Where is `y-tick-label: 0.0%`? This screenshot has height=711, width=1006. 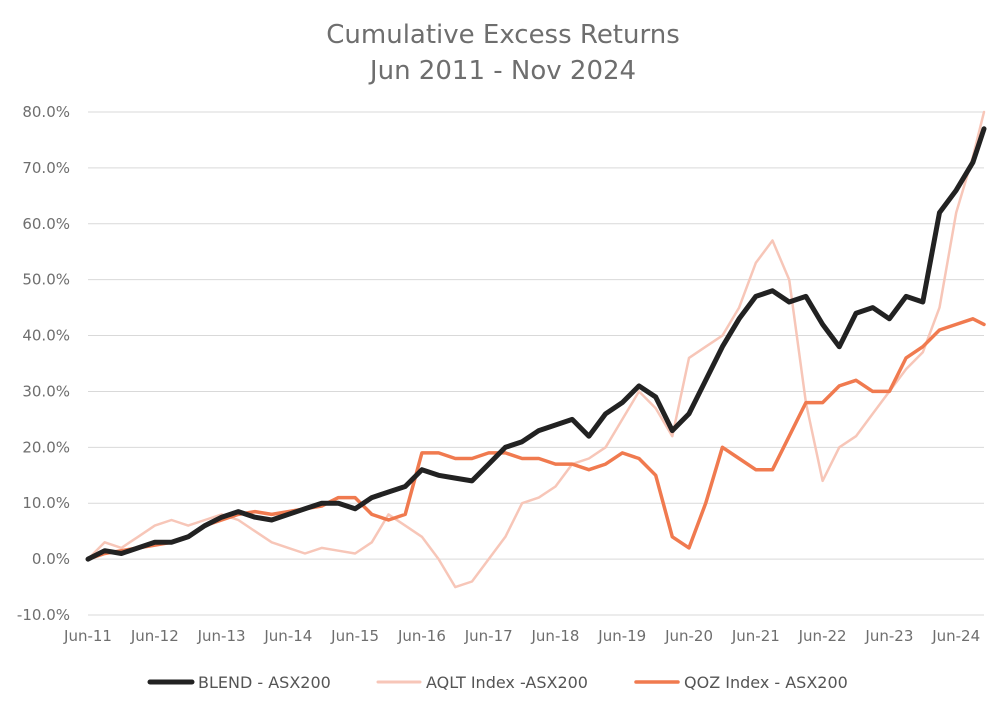
y-tick-label: 0.0% is located at coordinates (51, 559).